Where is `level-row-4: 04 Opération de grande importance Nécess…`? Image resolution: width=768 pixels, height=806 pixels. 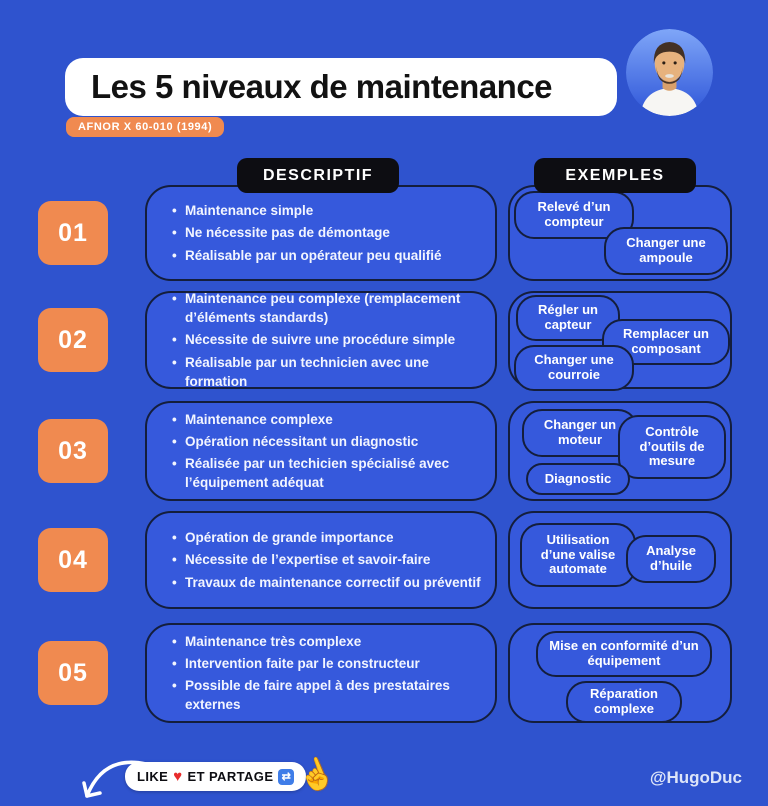 level-row-4: 04 Opération de grande importance Nécess… is located at coordinates (384, 560).